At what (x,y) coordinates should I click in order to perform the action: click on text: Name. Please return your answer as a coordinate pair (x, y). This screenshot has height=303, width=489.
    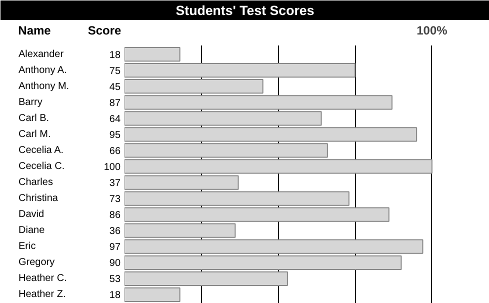
    Looking at the image, I should click on (35, 31).